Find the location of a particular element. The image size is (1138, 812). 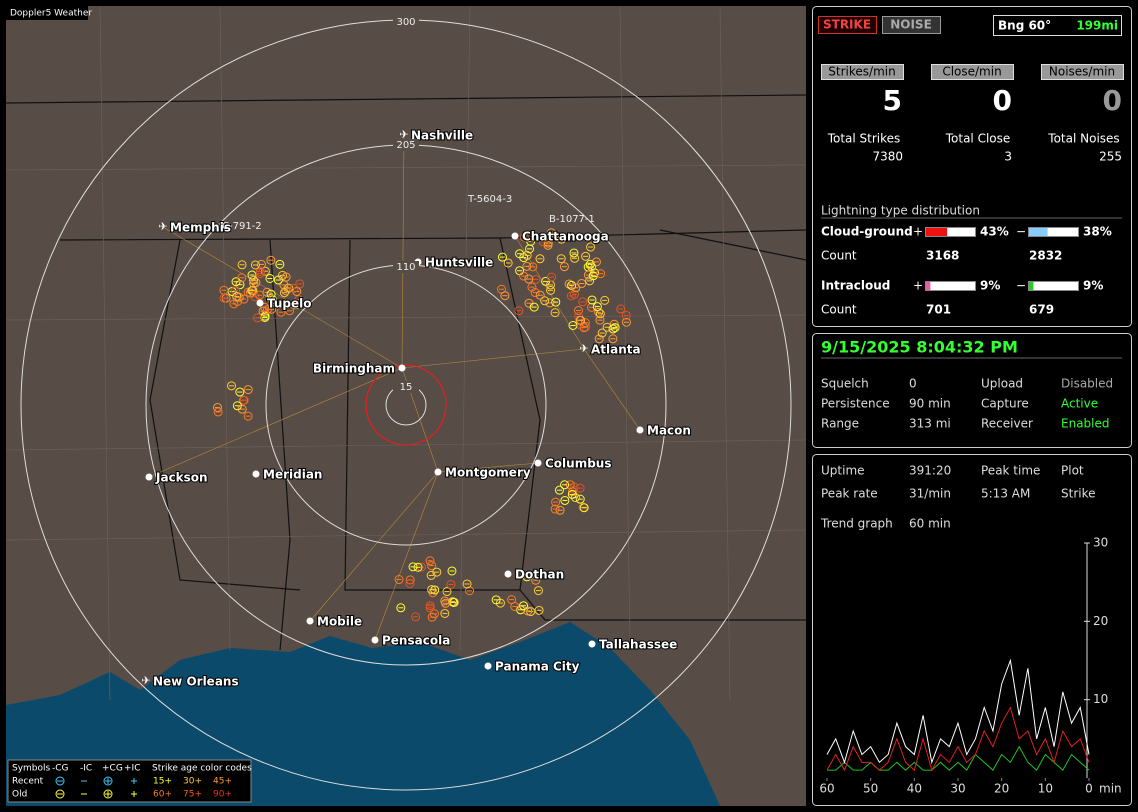

ring-label: 15 is located at coordinates (406, 387).